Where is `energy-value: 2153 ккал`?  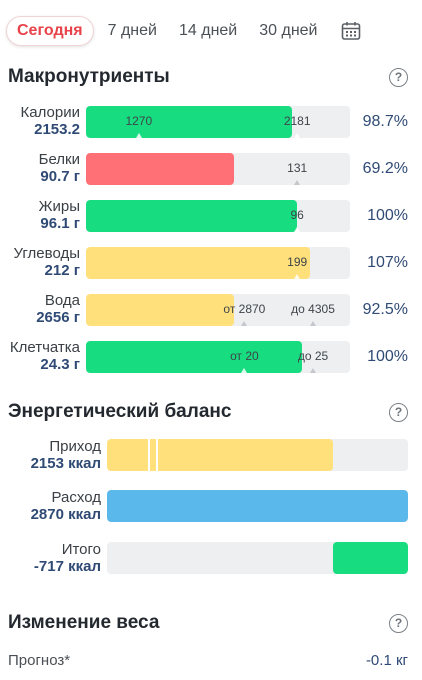 energy-value: 2153 ккал is located at coordinates (65, 463).